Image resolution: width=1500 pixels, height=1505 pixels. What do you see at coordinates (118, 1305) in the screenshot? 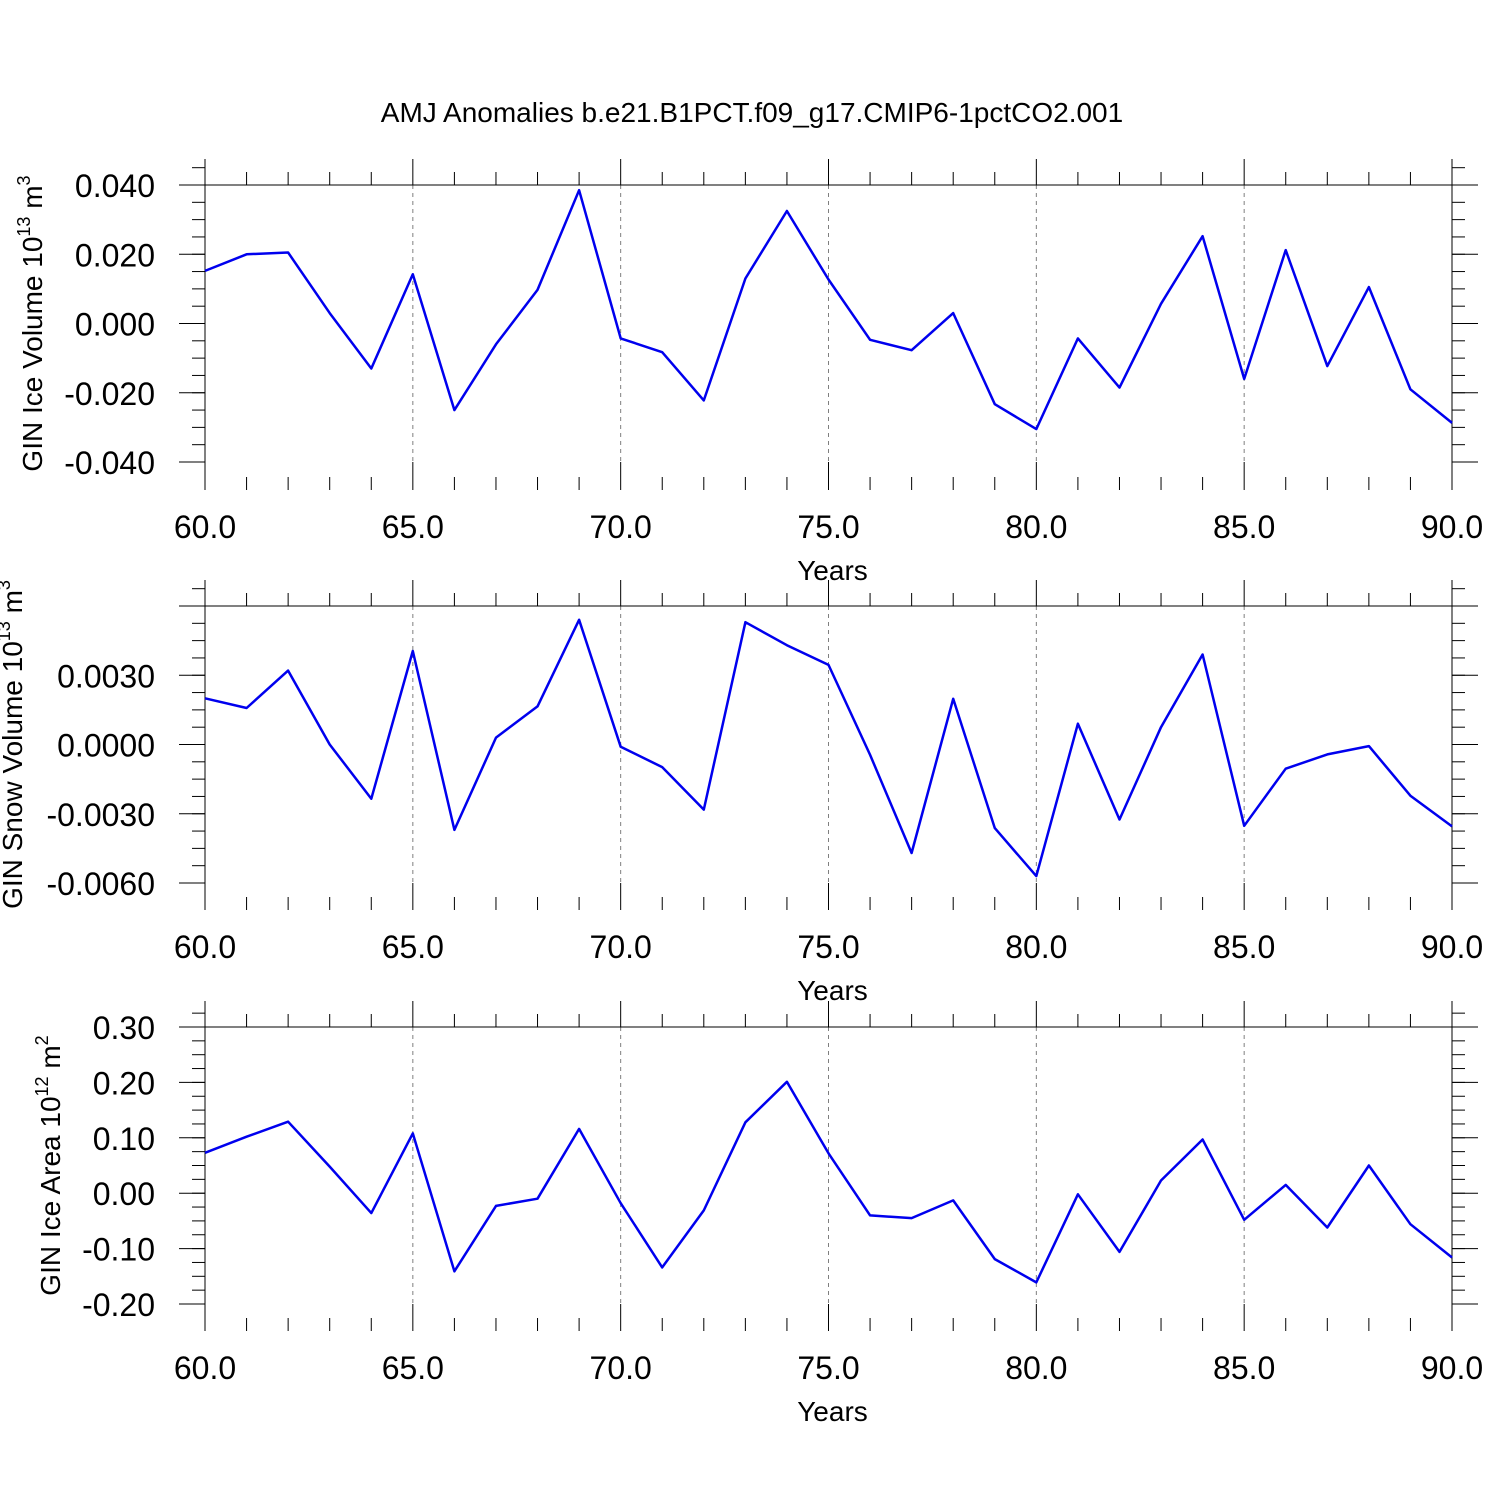
I see `y-tick-label: -0.20` at bounding box center [118, 1305].